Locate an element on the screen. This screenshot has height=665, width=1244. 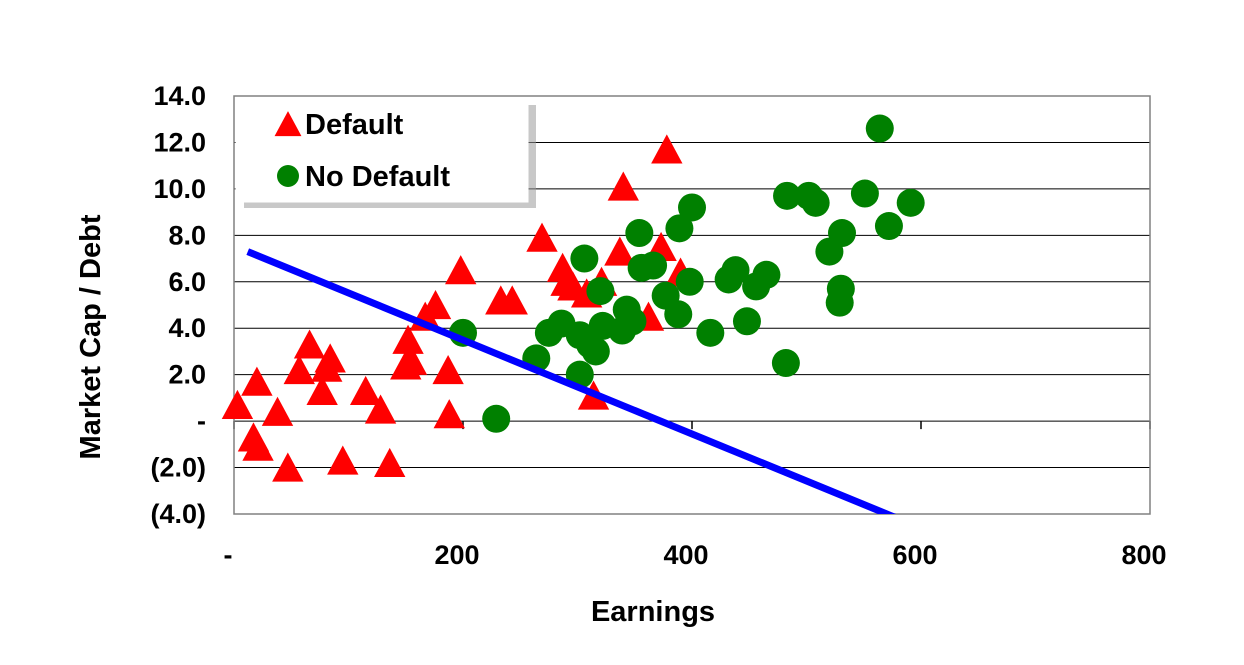
x-axis-ticks: - 200 400 600 800 is located at coordinates (695, 555).